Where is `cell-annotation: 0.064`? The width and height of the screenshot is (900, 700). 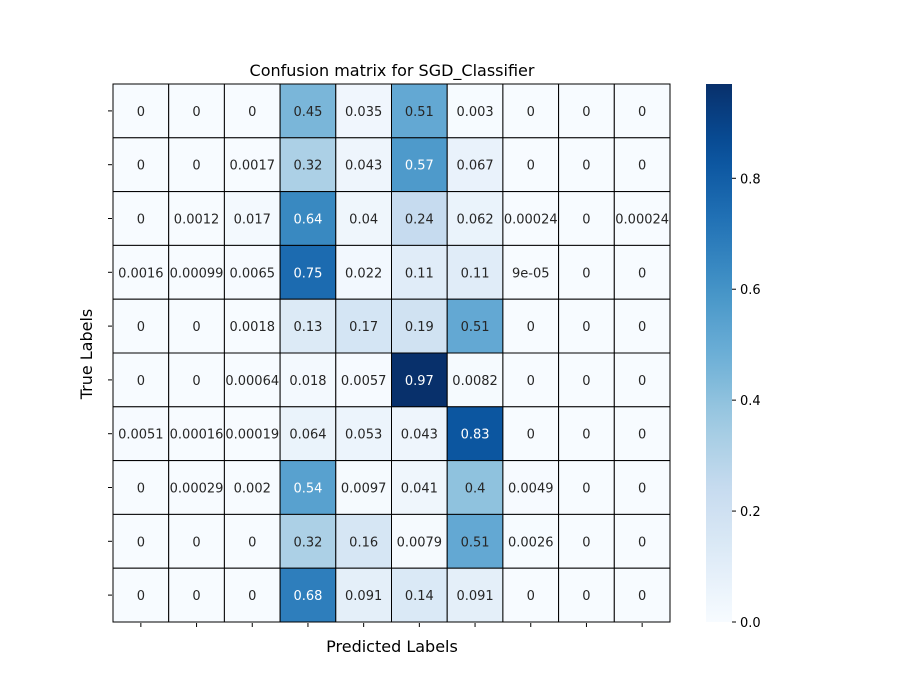
cell-annotation: 0.064 is located at coordinates (307, 435).